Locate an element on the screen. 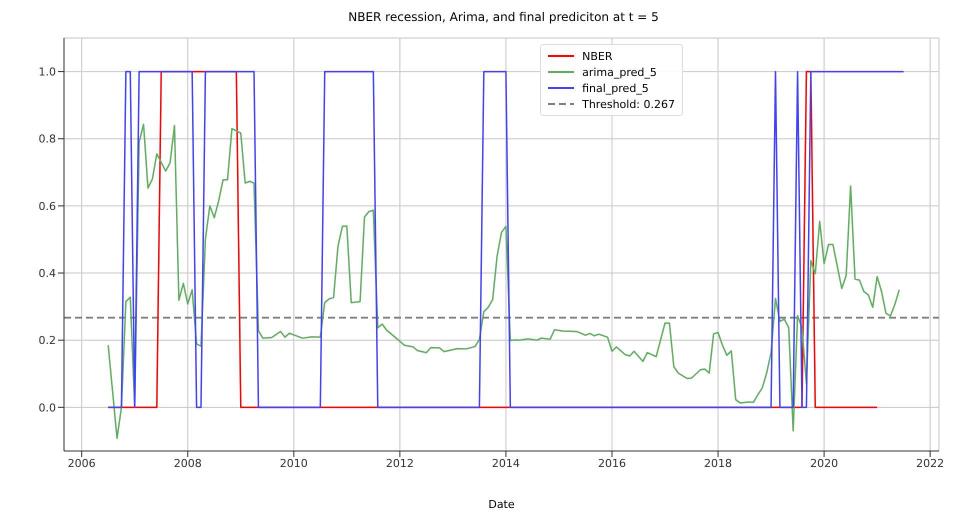  x-axis-title: Date is located at coordinates (501, 504).